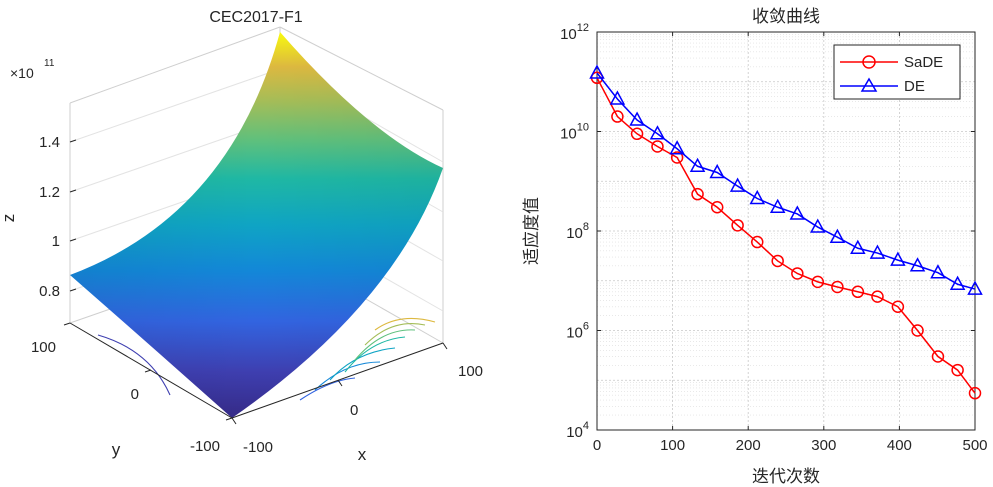 This screenshot has height=487, width=993. I want to click on y-tick-exponent: 4, so click(586, 426).